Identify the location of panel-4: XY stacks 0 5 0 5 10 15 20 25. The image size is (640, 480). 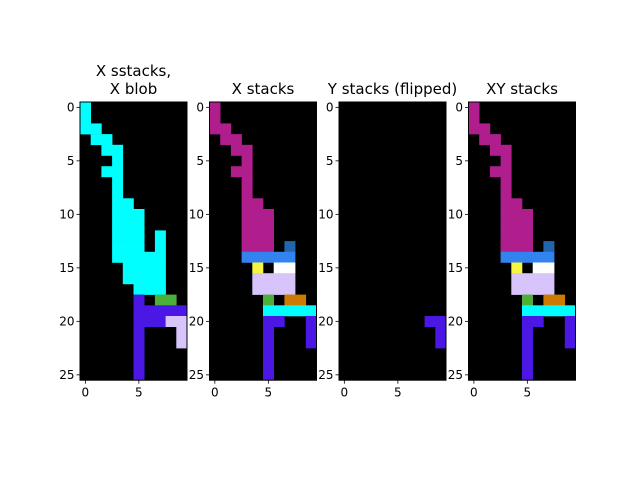
(512, 240).